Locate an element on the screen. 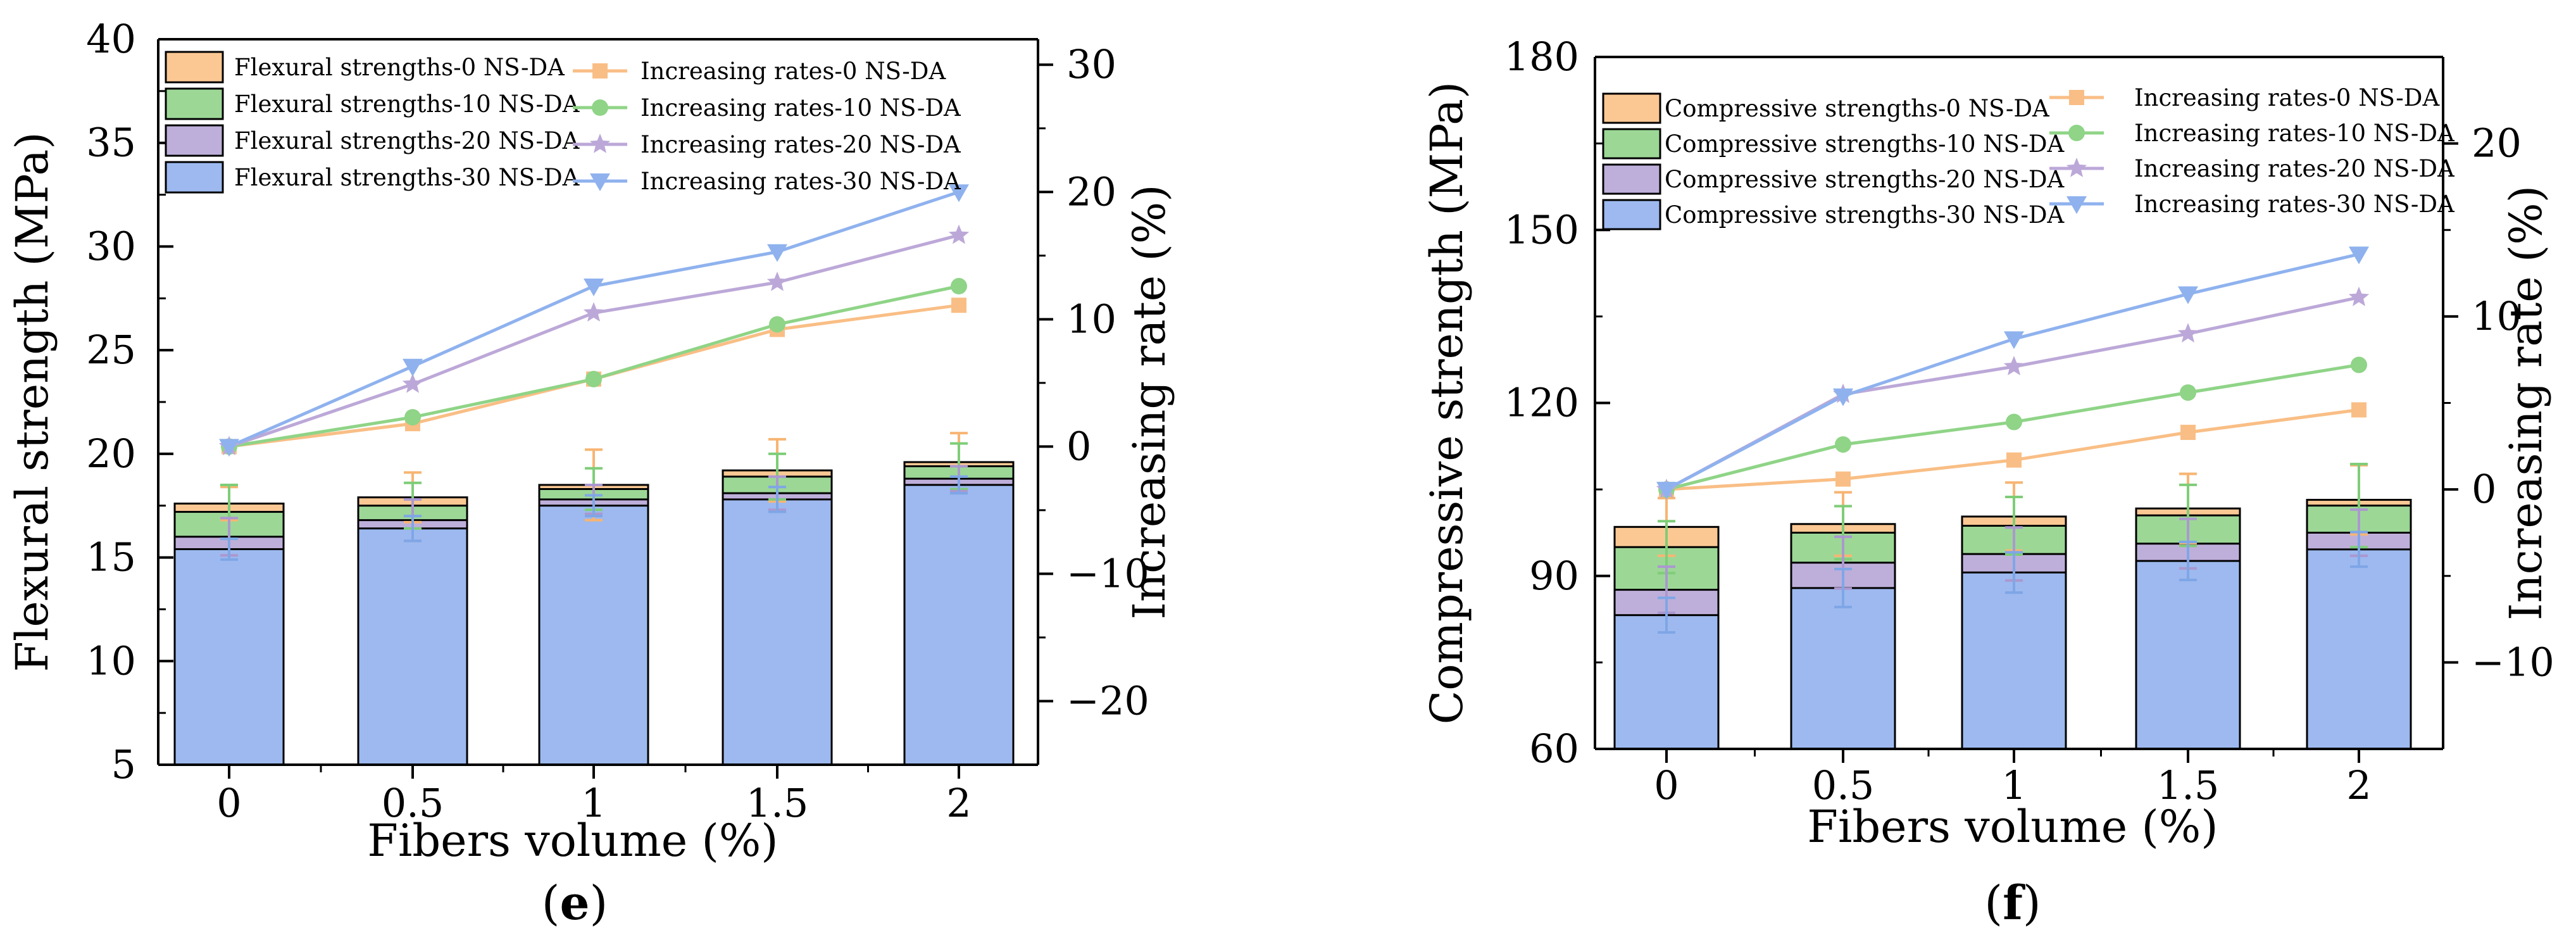  marker-pe-s3-c4 is located at coordinates (959, 193).